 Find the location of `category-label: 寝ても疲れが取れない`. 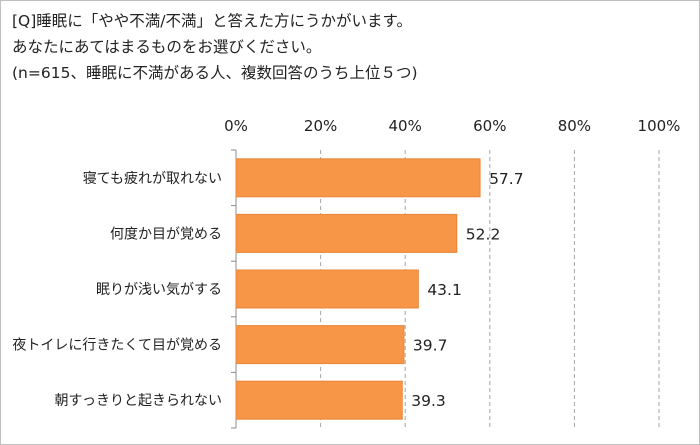

category-label: 寝ても疲れが取れない is located at coordinates (152, 178).